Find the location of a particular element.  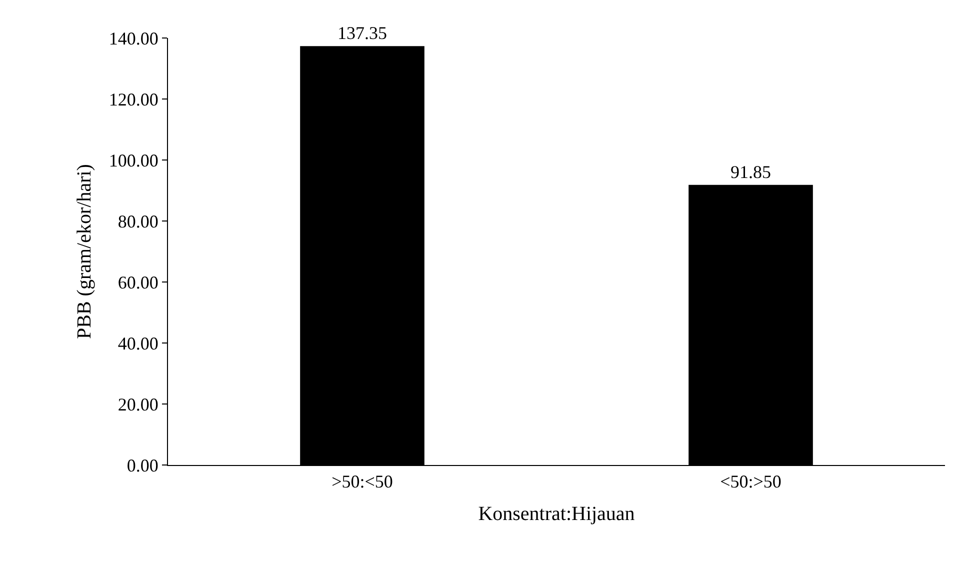

data-label: 137.35 is located at coordinates (362, 33).